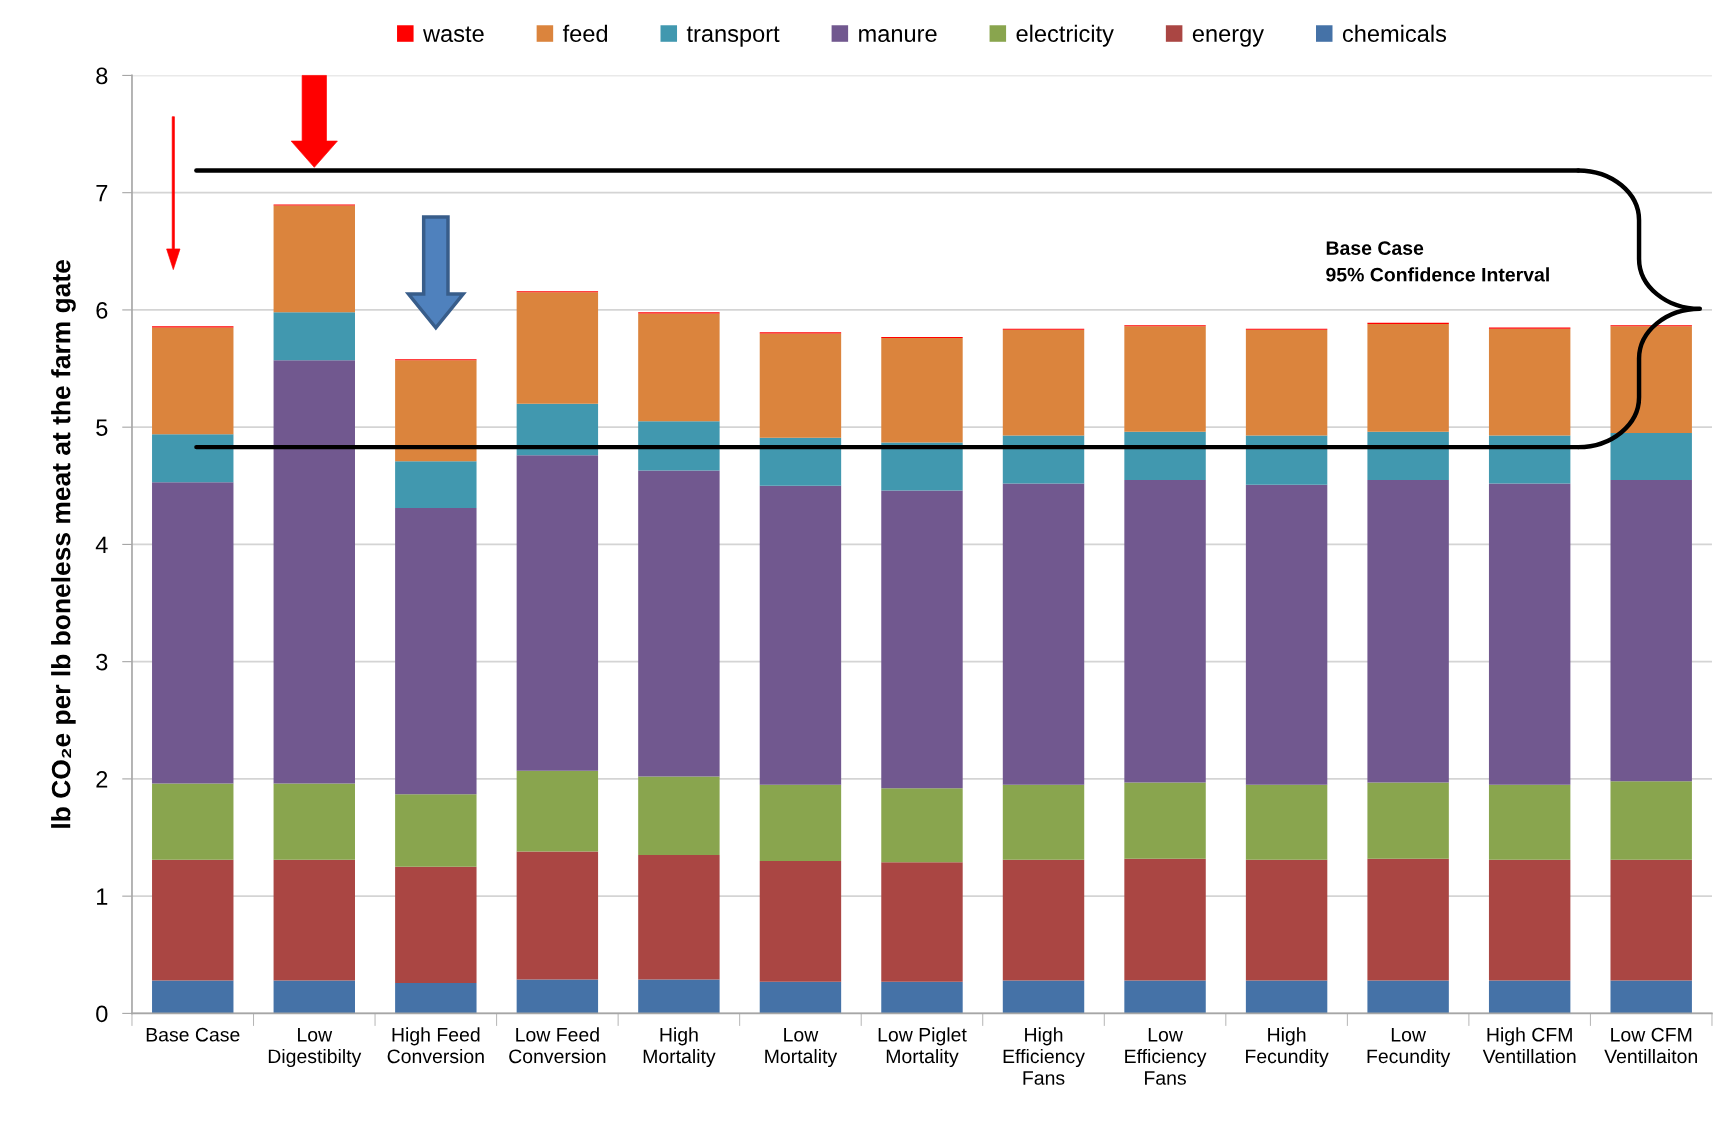 The image size is (1723, 1126). Describe the element at coordinates (193, 1034) in the screenshot. I see `x-tick-label: Base Case` at that location.